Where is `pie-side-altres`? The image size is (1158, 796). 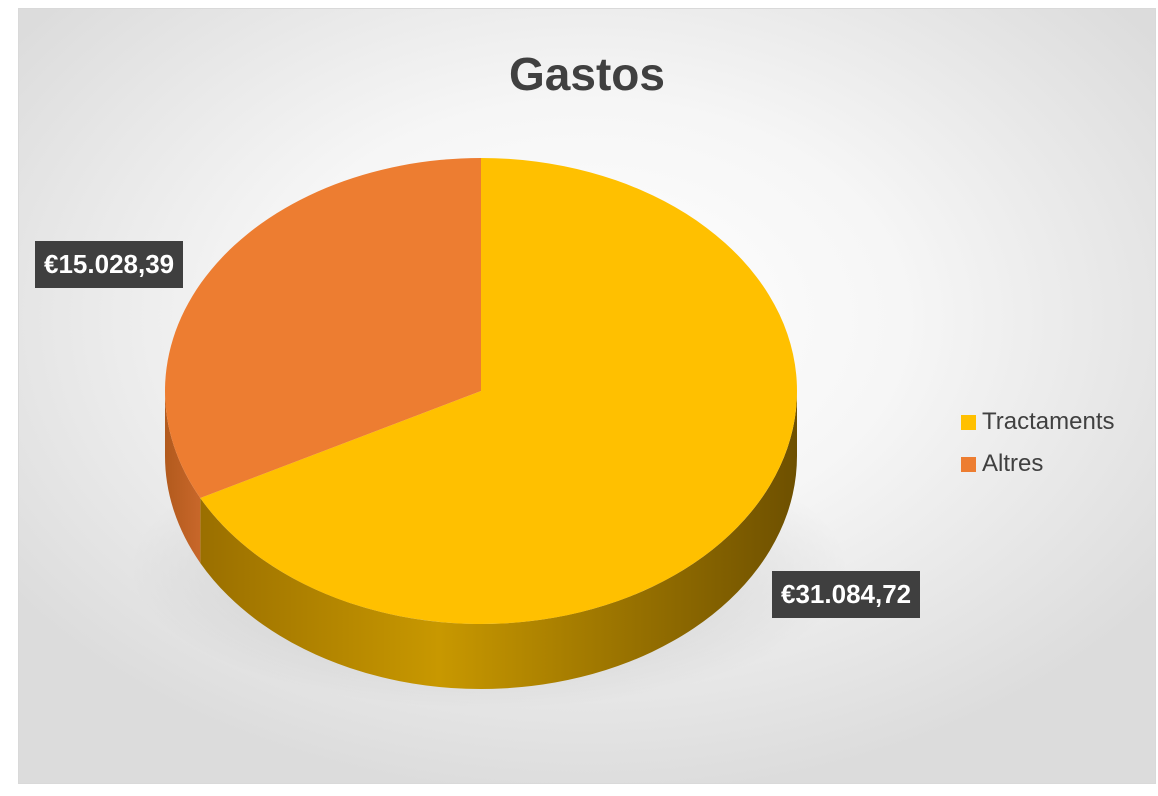
pie-side-altres is located at coordinates (183, 477).